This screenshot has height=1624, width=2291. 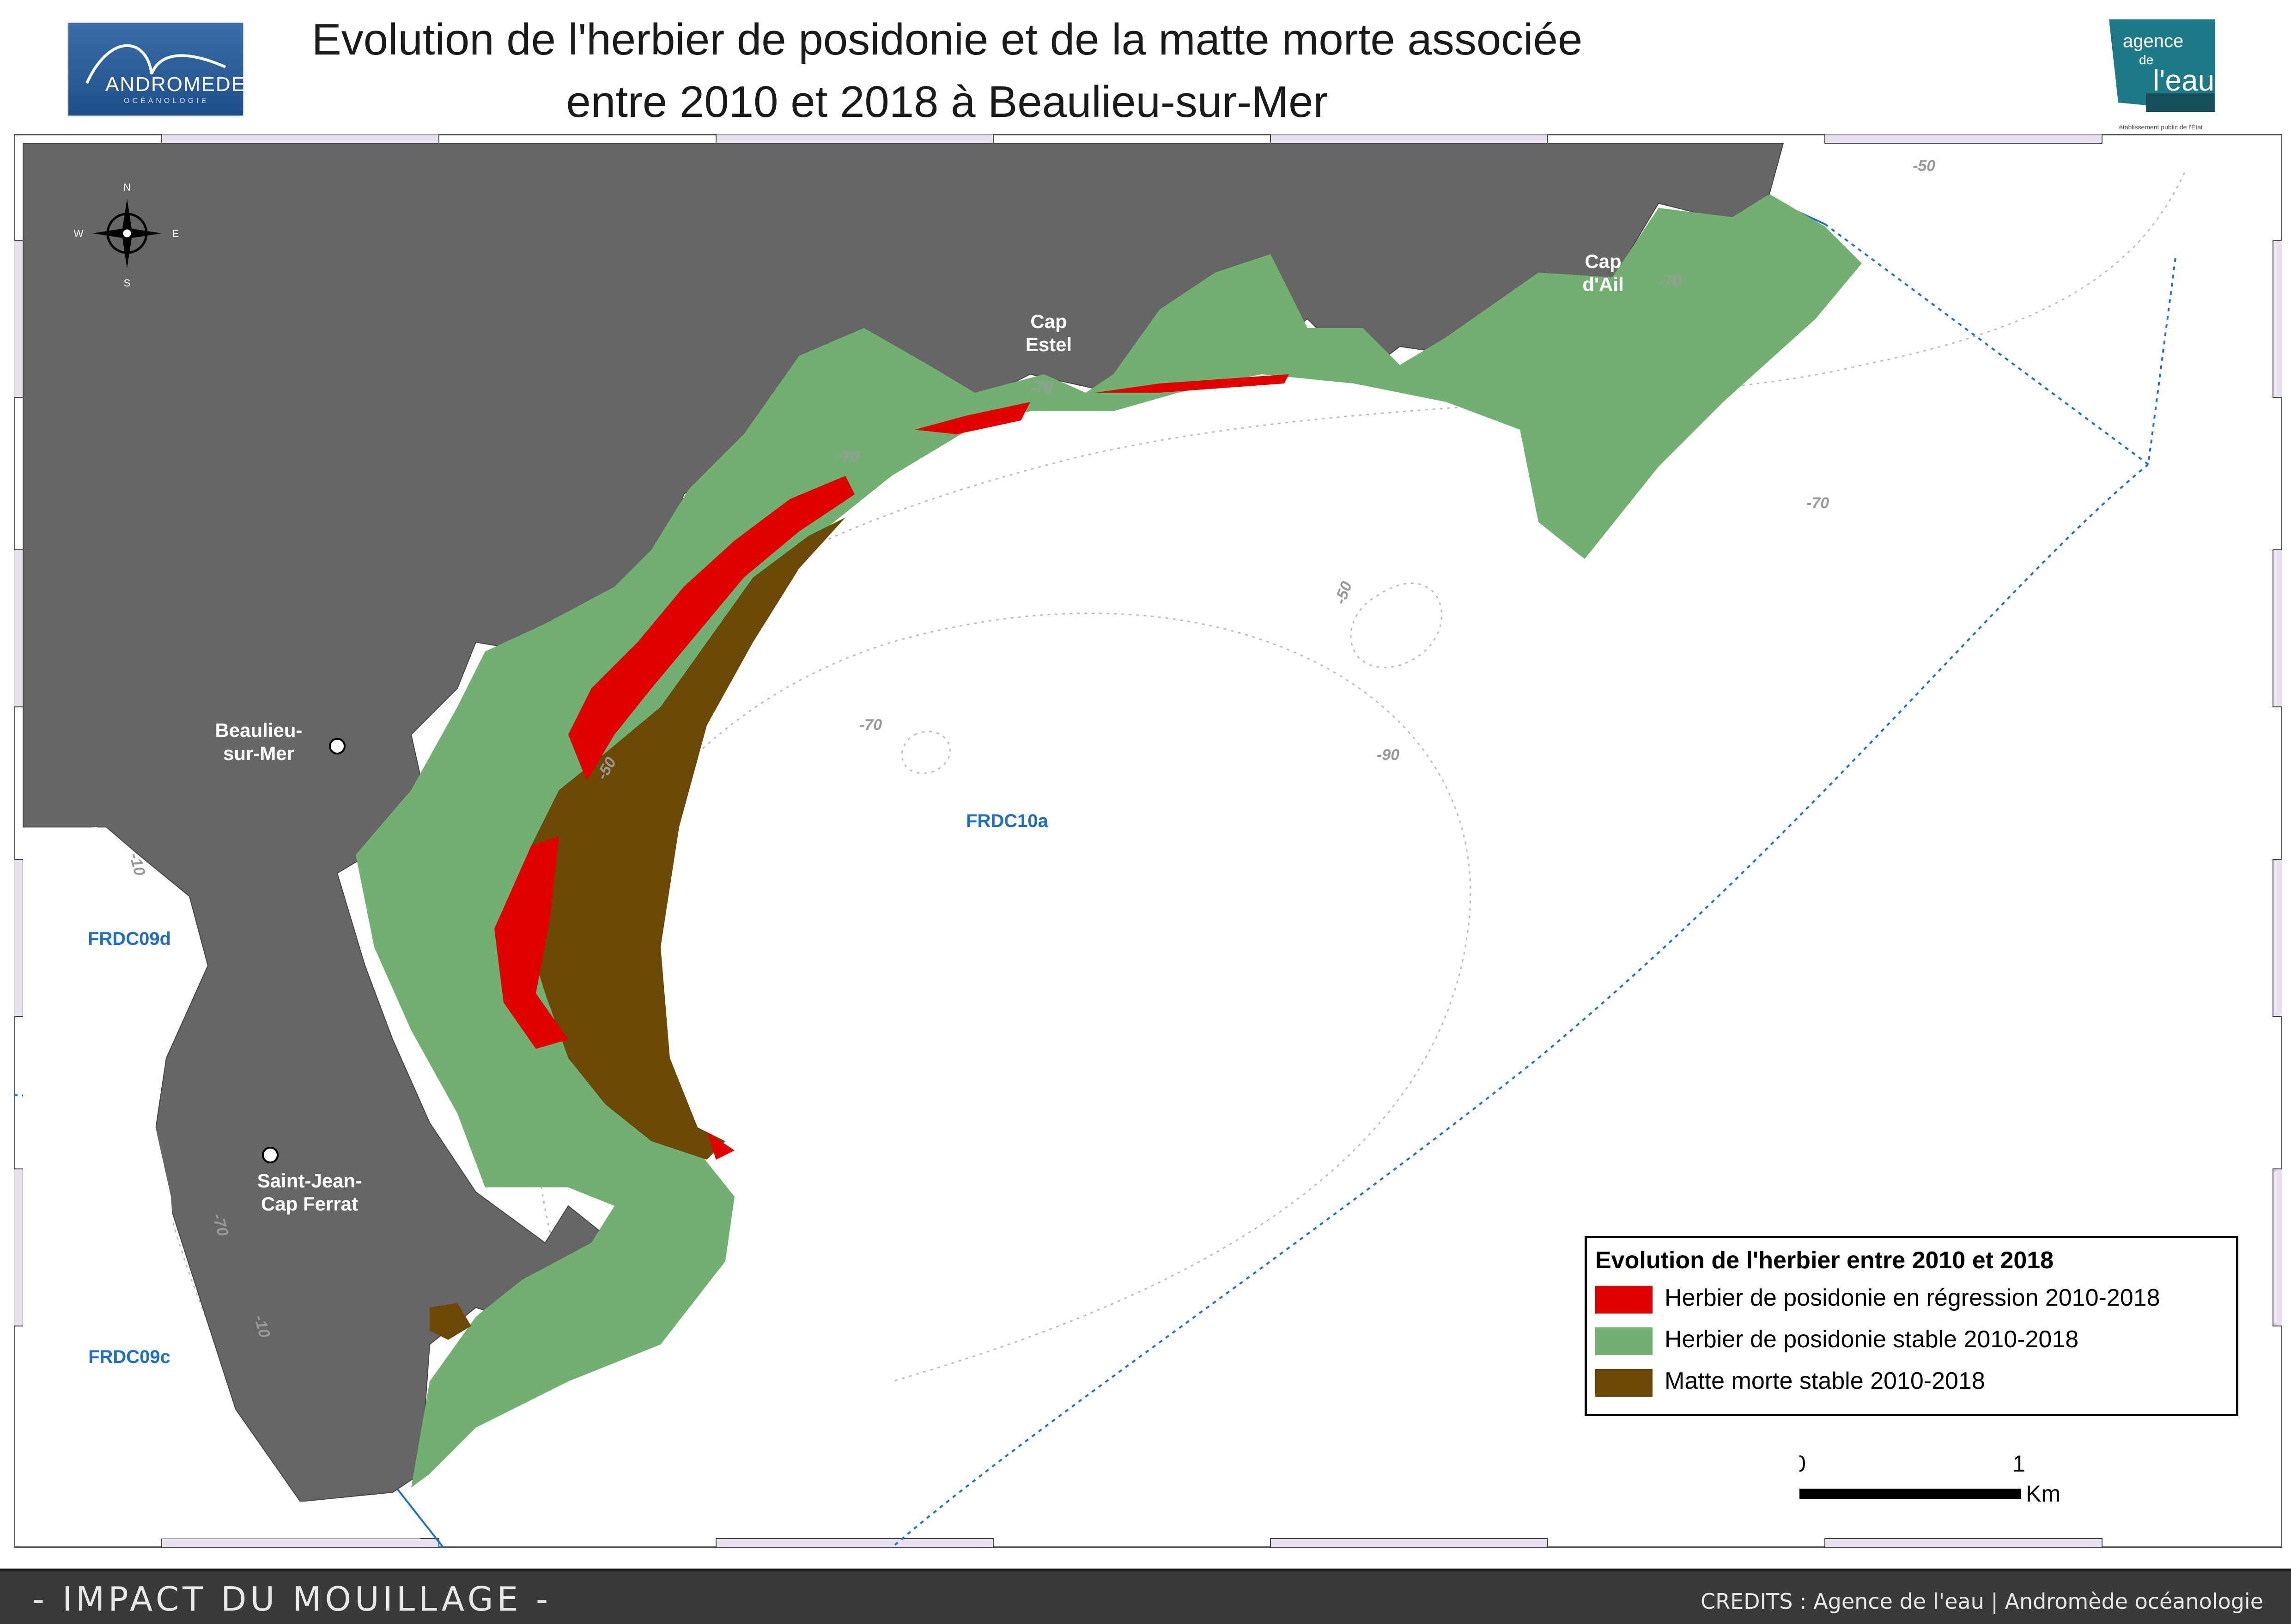 What do you see at coordinates (175, 233) in the screenshot?
I see `compass-e: E` at bounding box center [175, 233].